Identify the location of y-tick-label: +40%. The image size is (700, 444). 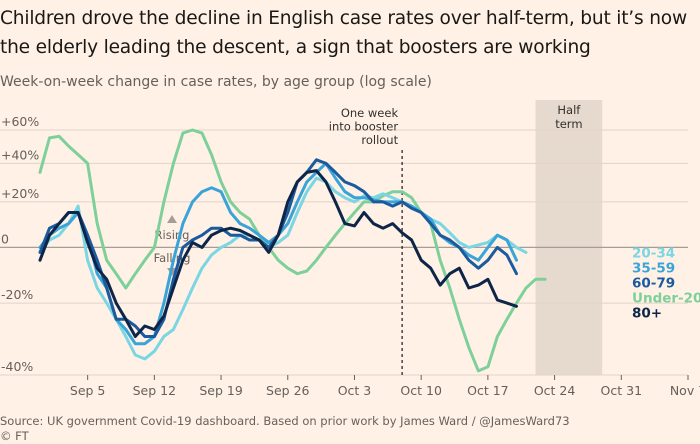
(20, 154).